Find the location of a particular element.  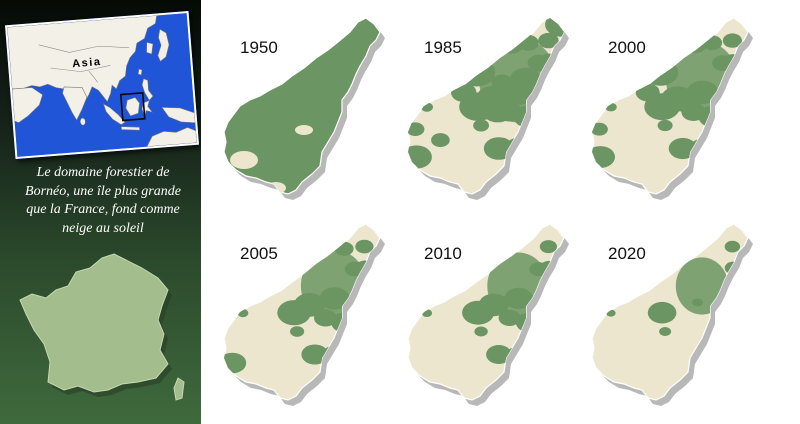

philippines is located at coordinates (147, 89).